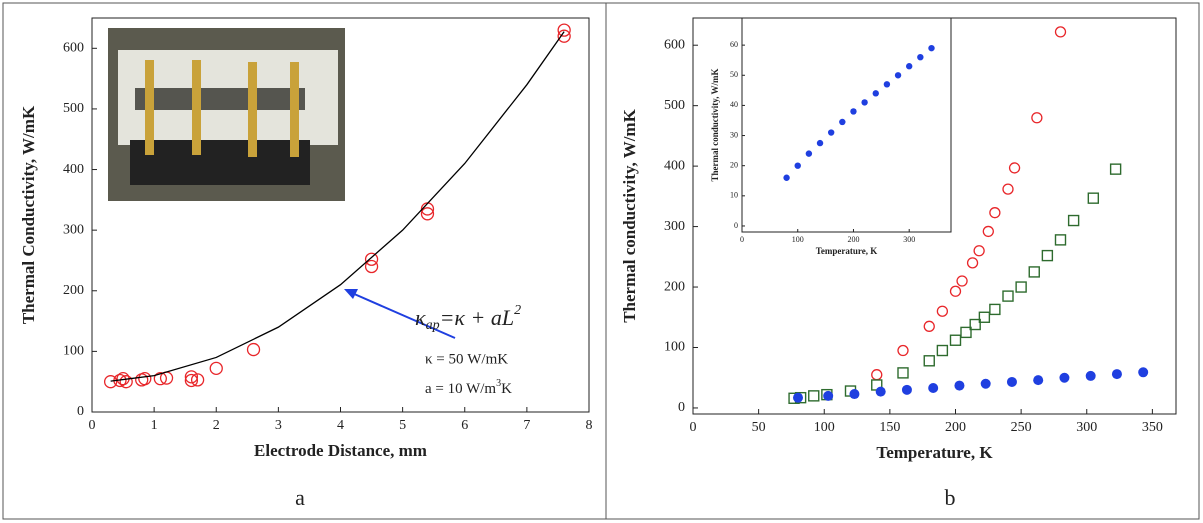 The height and width of the screenshot is (523, 1203). What do you see at coordinates (340, 450) in the screenshot?
I see `x-axis-title: Electrode Distance, mm` at bounding box center [340, 450].